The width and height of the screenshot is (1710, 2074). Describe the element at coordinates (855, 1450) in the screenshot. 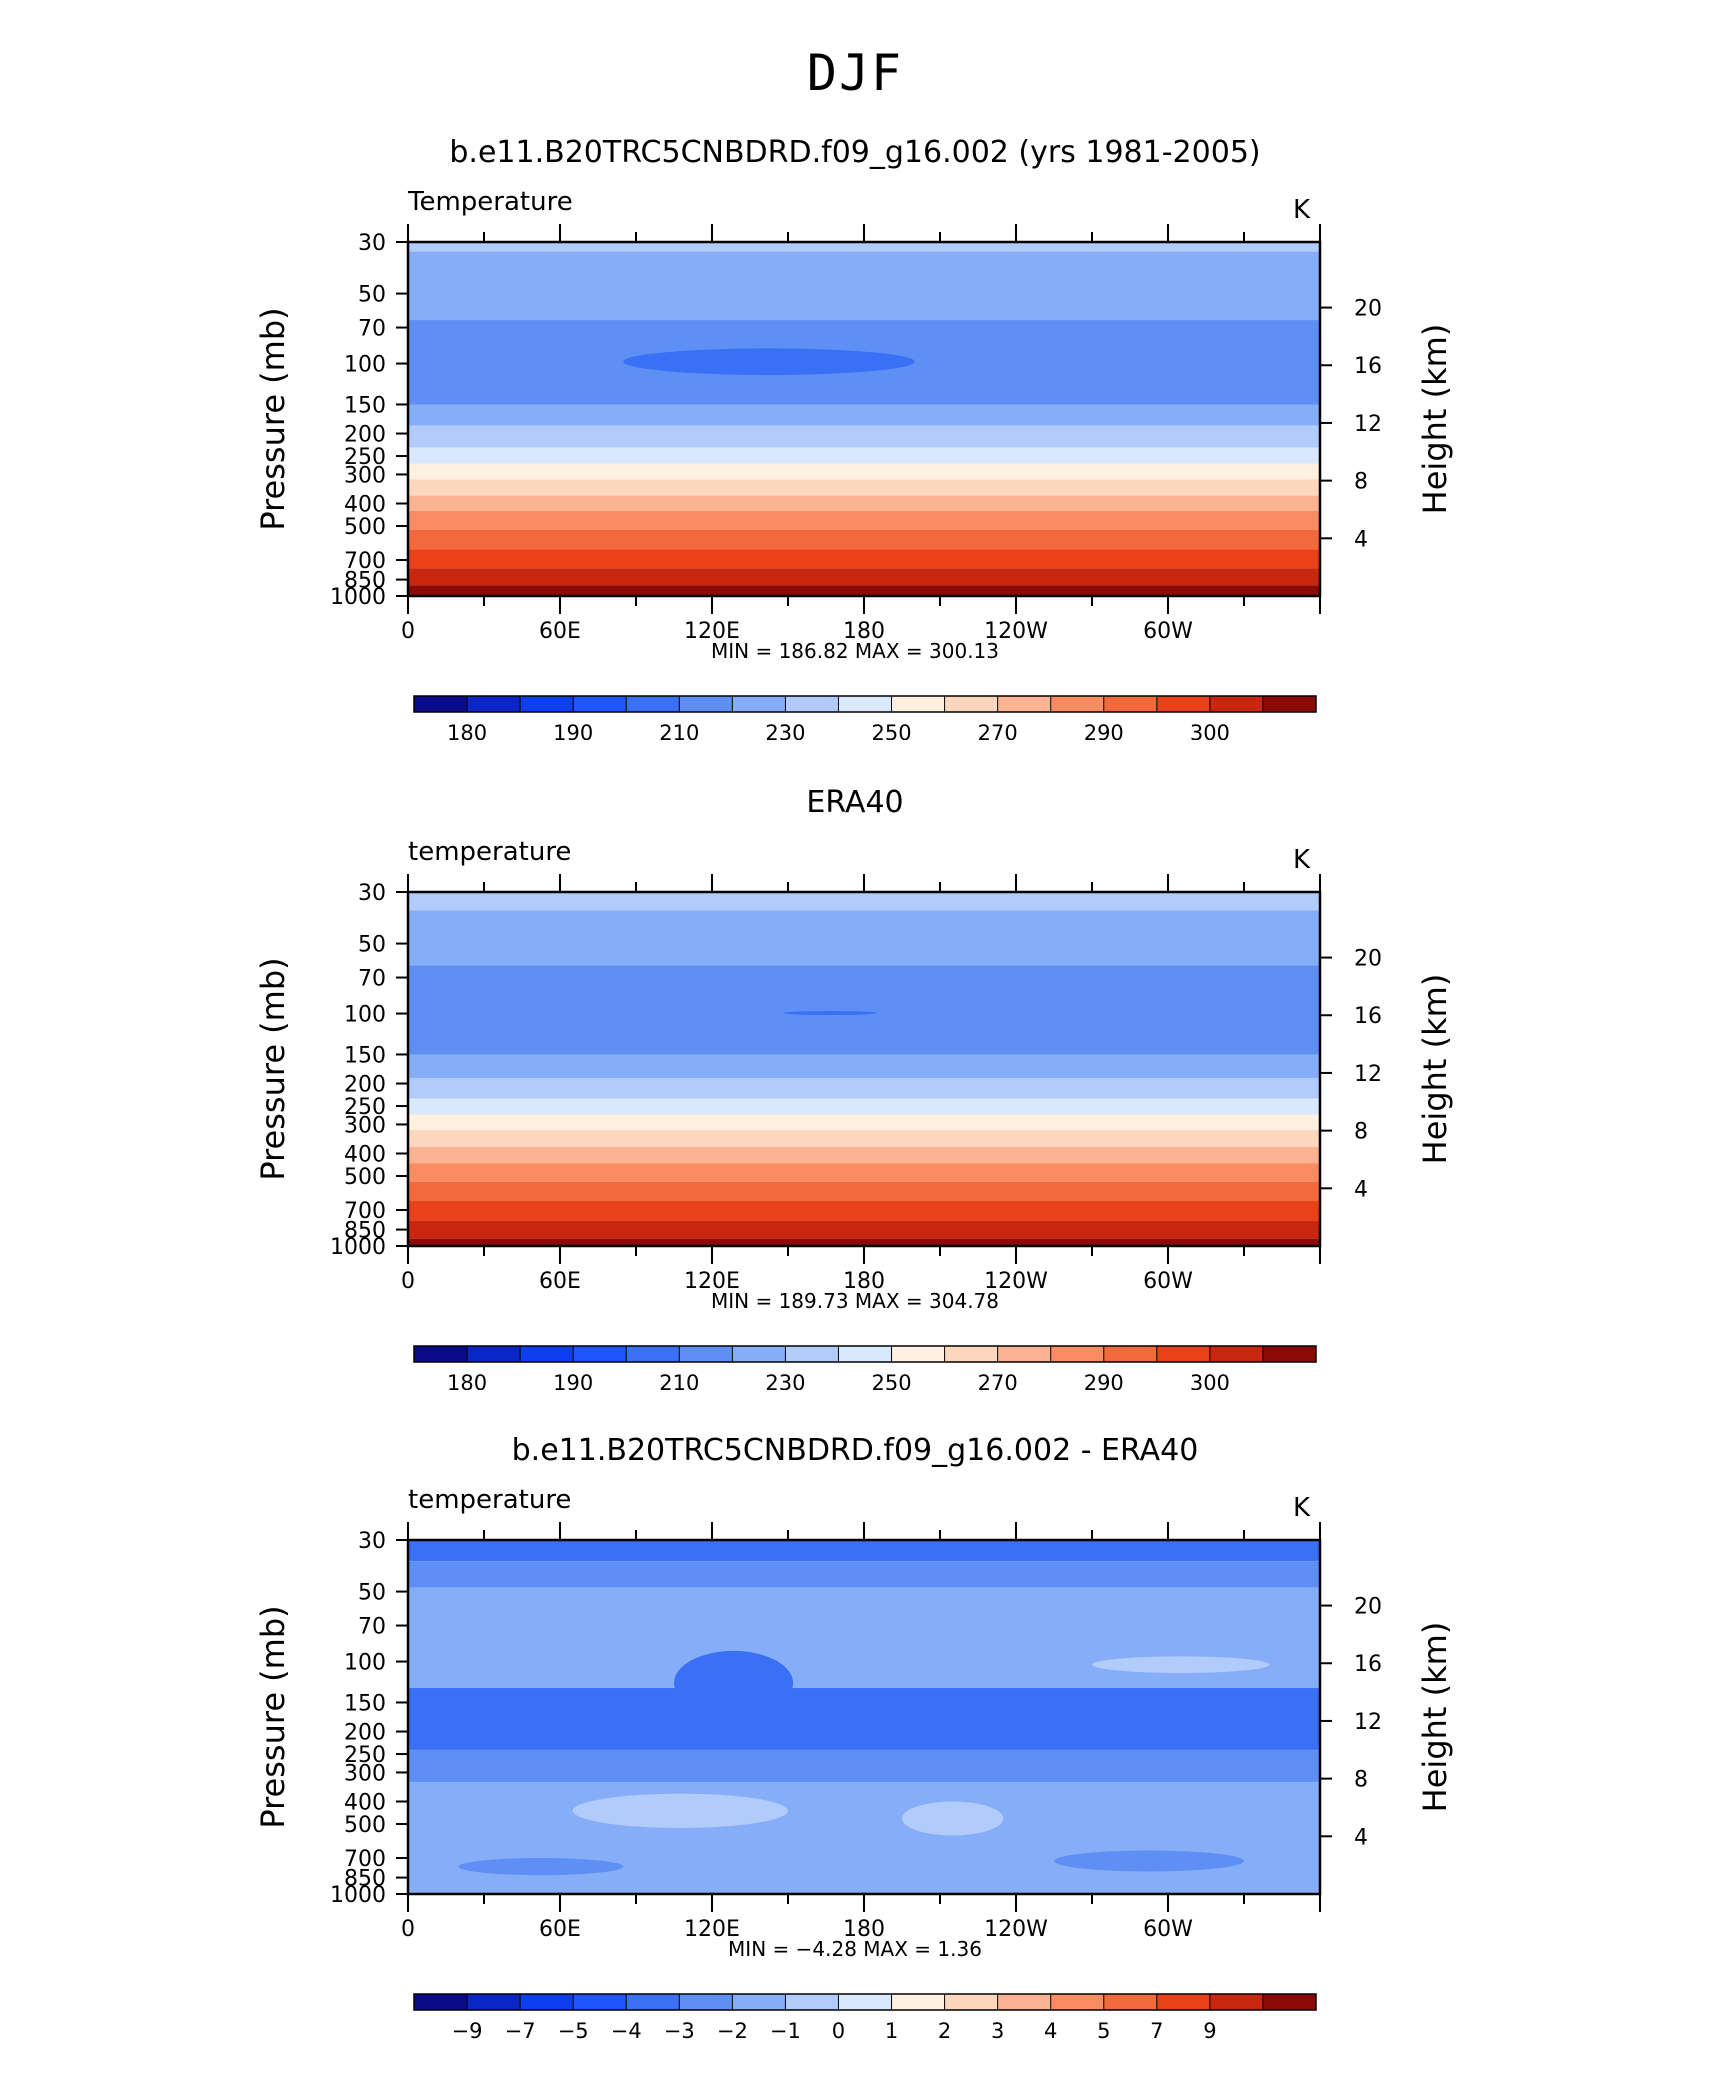

I see `panel-title: b.e11.B20TRC5CNBDRD.f09_g16.002 - ERA40` at that location.